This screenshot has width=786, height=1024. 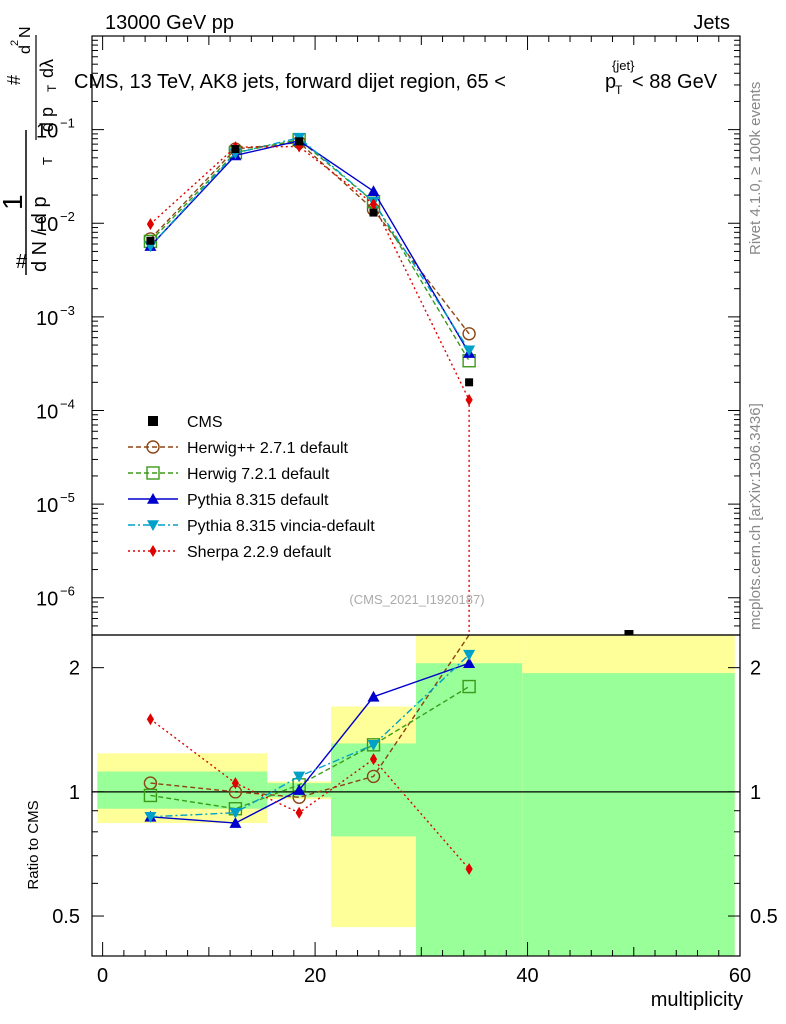 What do you see at coordinates (764, 917) in the screenshot?
I see `ratio-y-tick-label-right: 0.5` at bounding box center [764, 917].